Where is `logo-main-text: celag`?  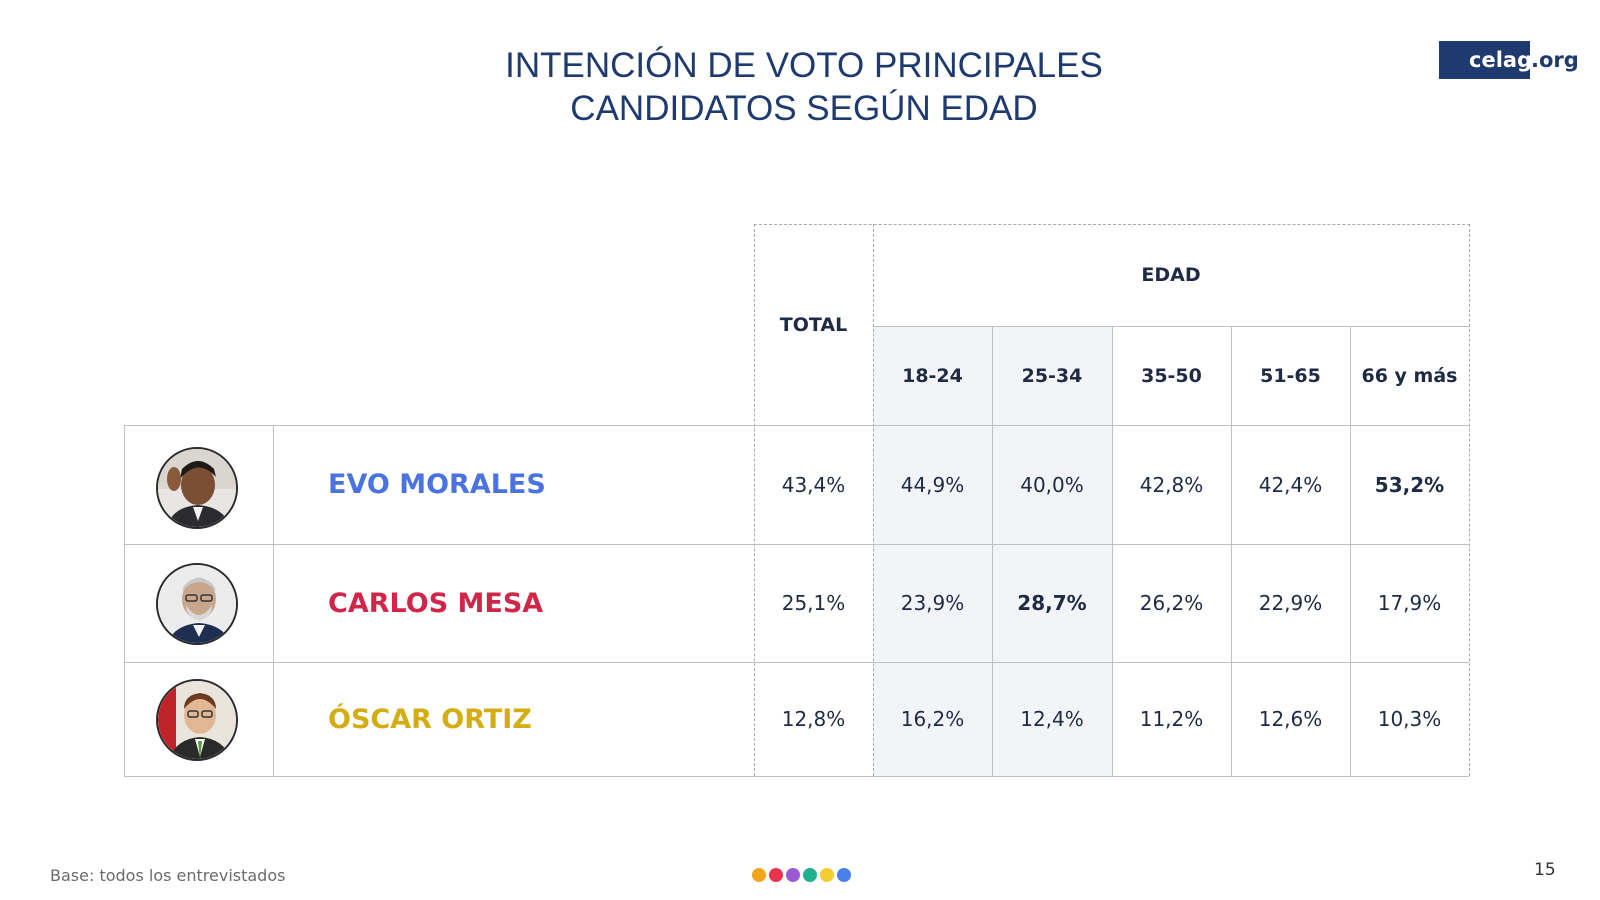
logo-main-text: celag is located at coordinates (1501, 60).